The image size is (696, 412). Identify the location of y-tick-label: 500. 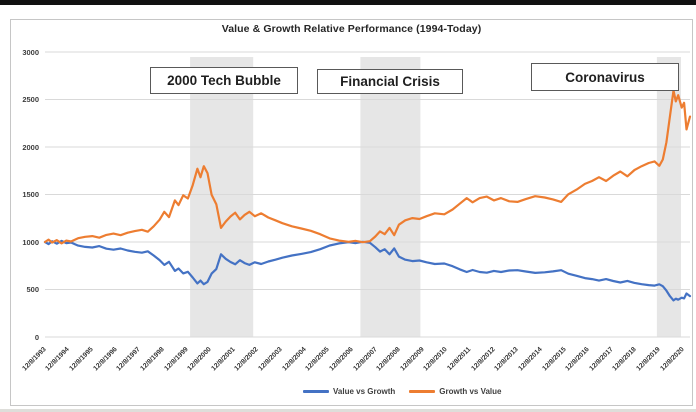
(32, 289).